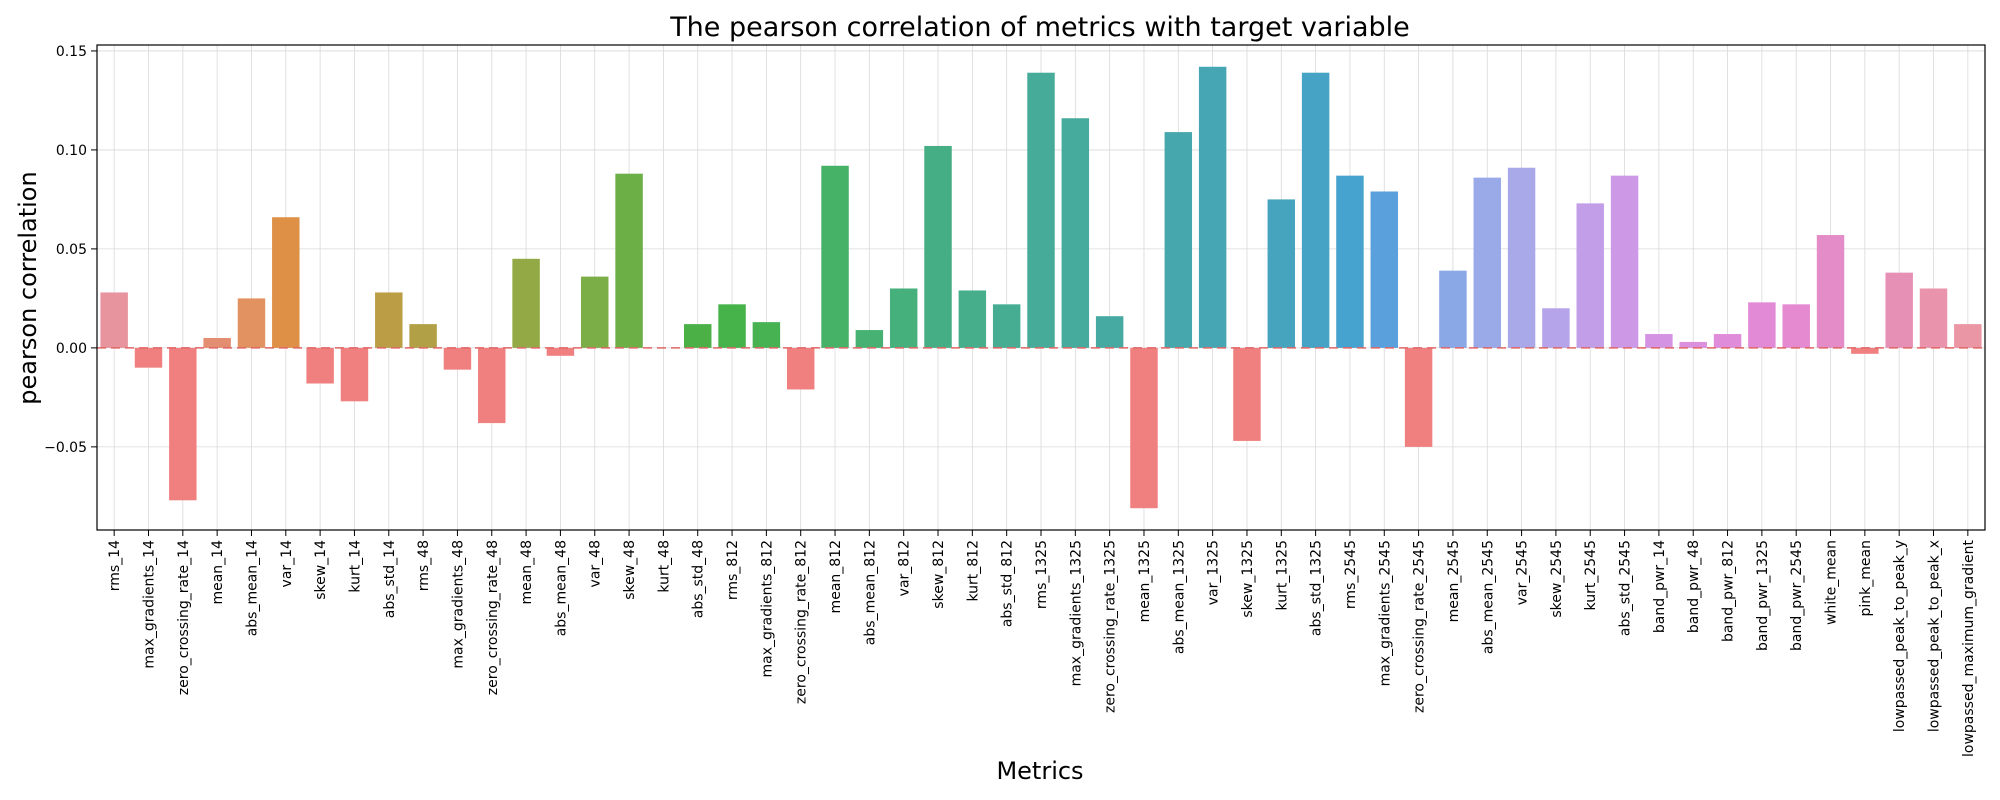  Describe the element at coordinates (1179, 597) in the screenshot. I see `x-tick-label: abs_mean_1325` at that location.